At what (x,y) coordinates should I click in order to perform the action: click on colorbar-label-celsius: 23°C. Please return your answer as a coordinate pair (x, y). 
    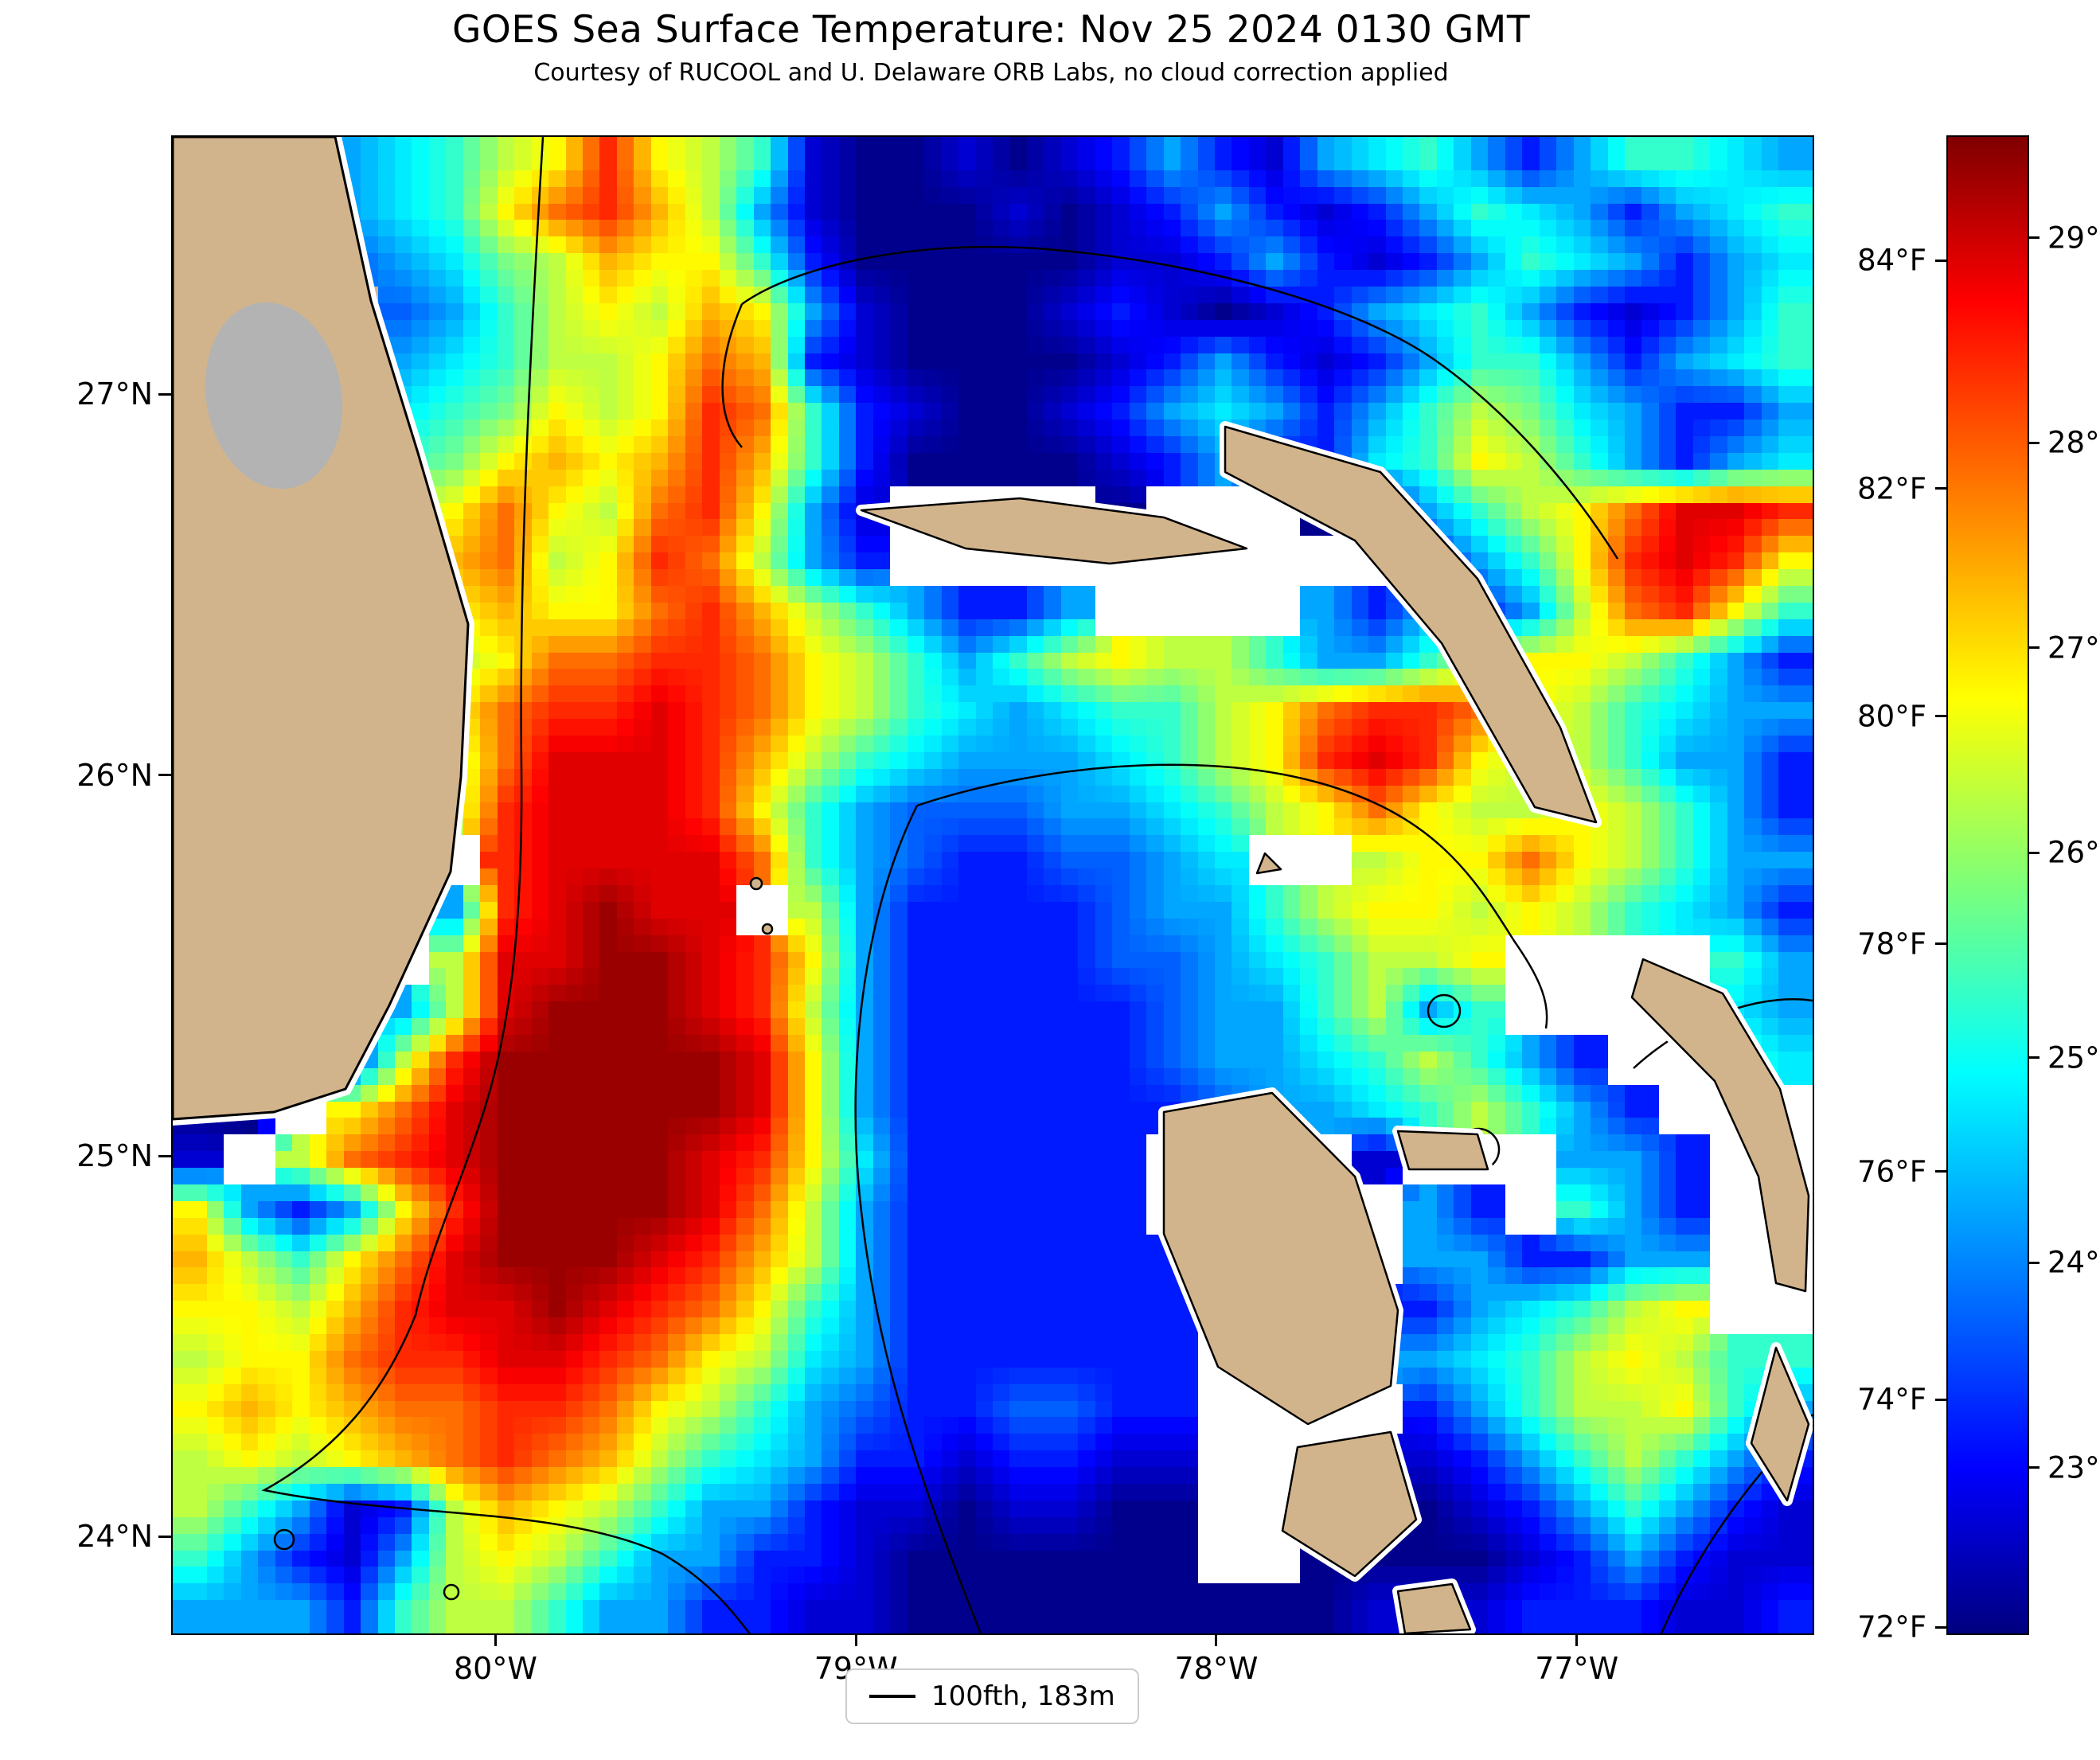
    Looking at the image, I should click on (2073, 1468).